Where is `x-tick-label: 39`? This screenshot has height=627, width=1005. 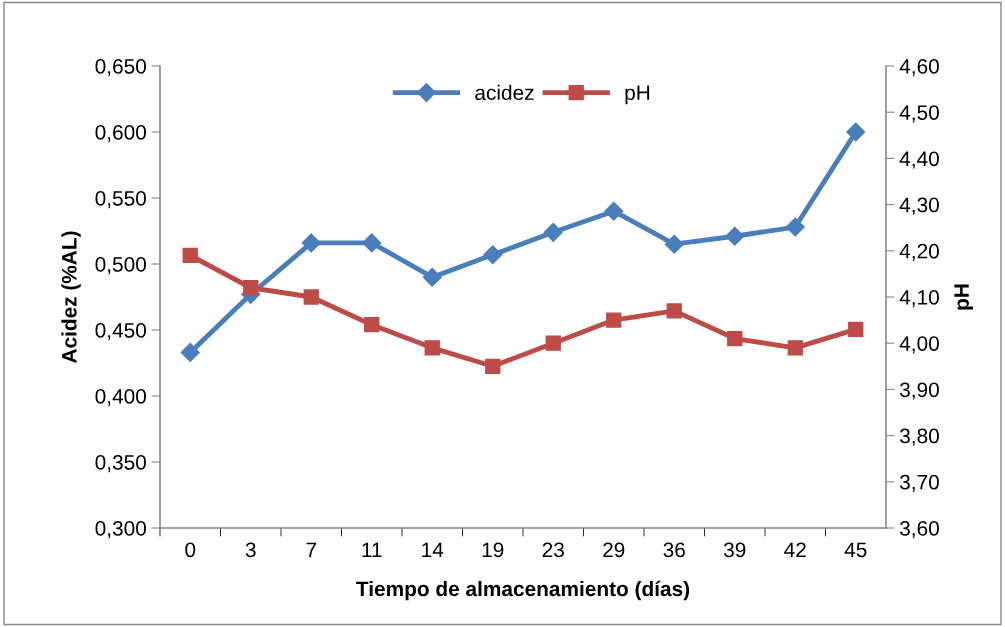
x-tick-label: 39 is located at coordinates (734, 550).